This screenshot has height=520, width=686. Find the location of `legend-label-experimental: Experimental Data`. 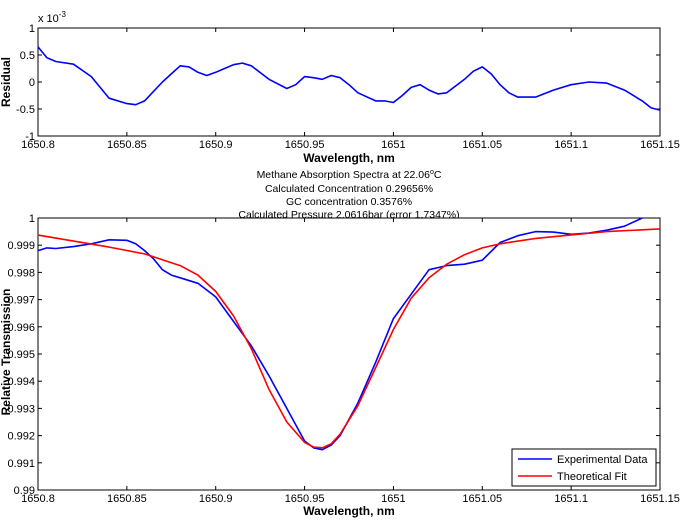

legend-label-experimental: Experimental Data is located at coordinates (602, 460).